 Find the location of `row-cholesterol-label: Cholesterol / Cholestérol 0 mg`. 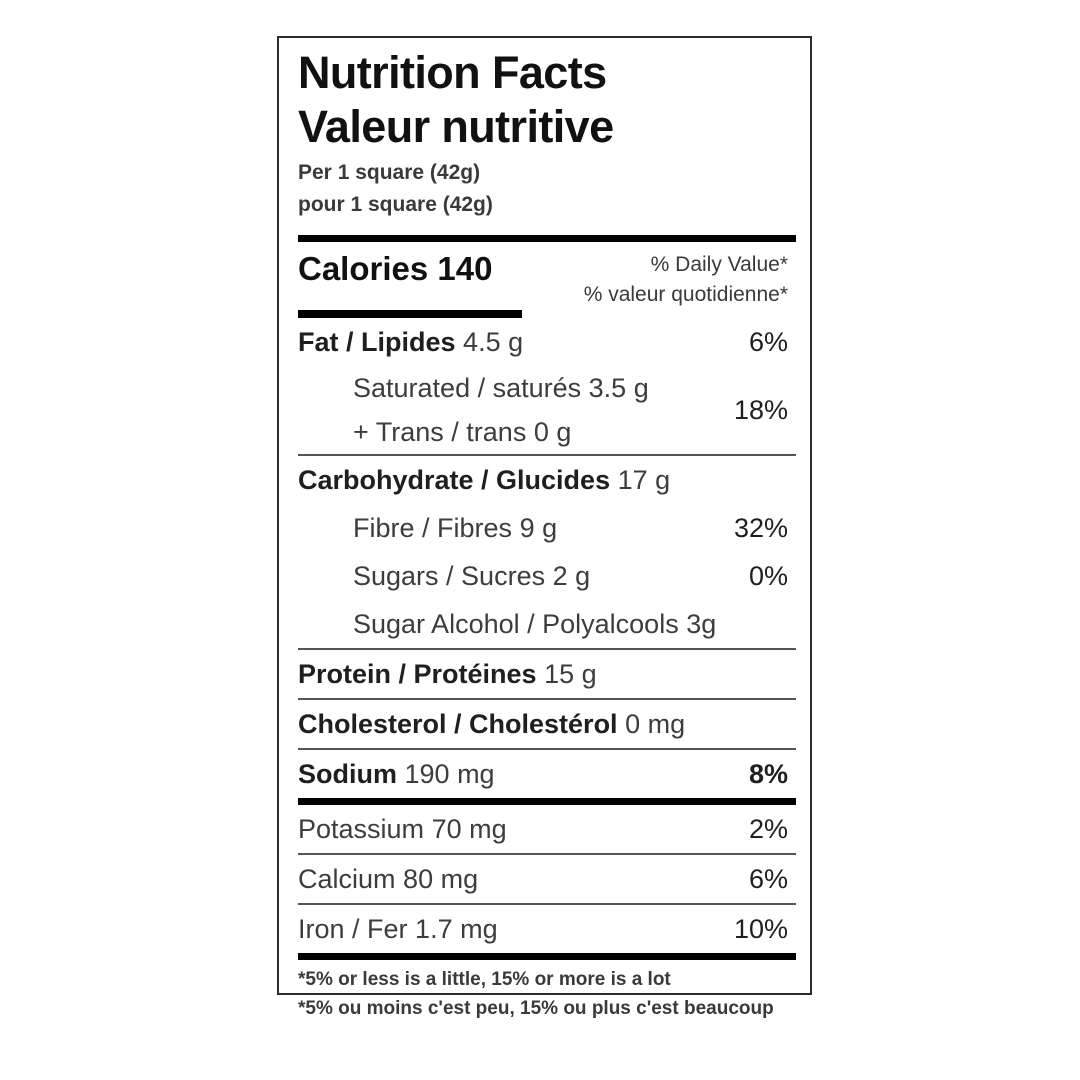

row-cholesterol-label: Cholesterol / Cholestérol 0 mg is located at coordinates (491, 724).